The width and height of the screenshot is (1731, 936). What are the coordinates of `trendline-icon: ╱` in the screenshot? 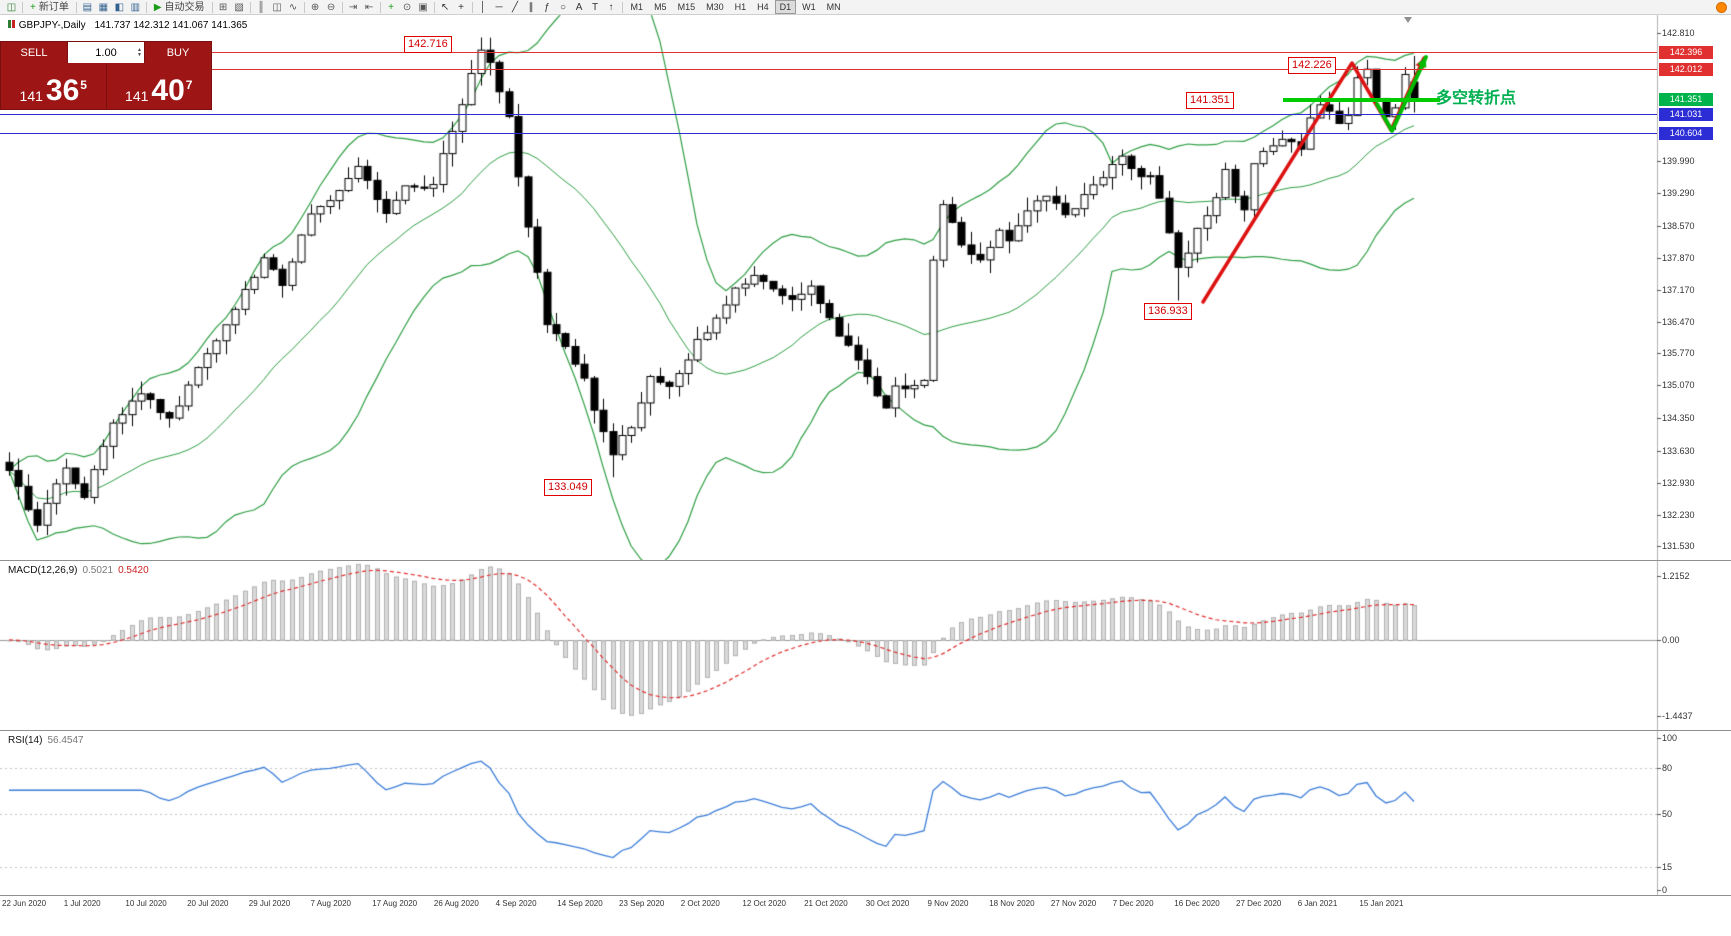 It's located at (515, 7).